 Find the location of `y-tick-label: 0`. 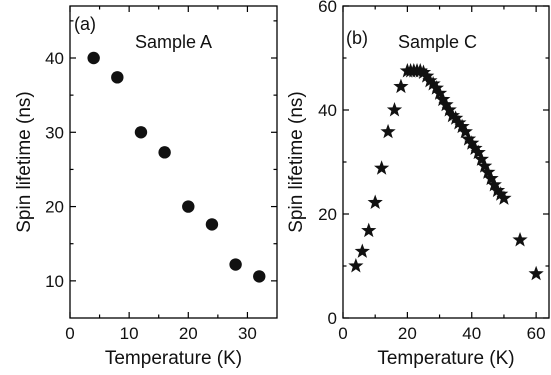

y-tick-label: 0 is located at coordinates (332, 318).